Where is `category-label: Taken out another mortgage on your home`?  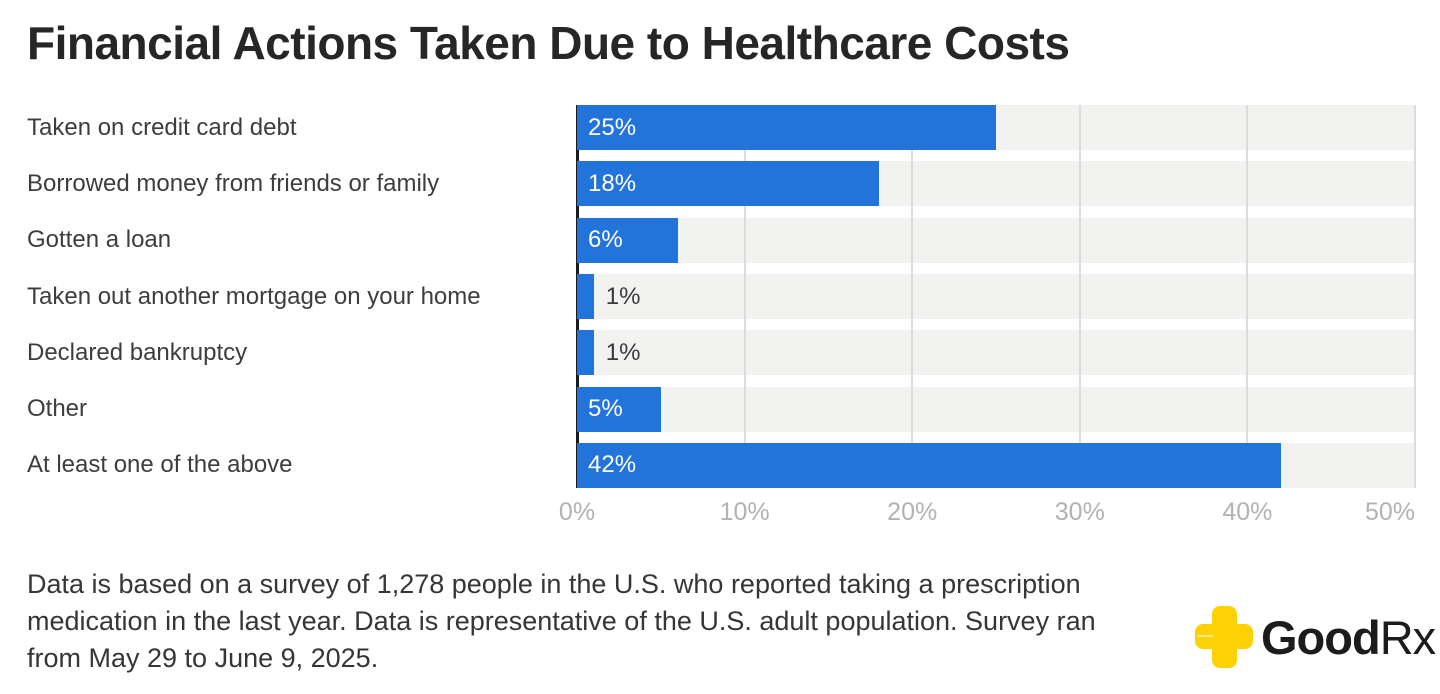 category-label: Taken out another mortgage on your home is located at coordinates (254, 296).